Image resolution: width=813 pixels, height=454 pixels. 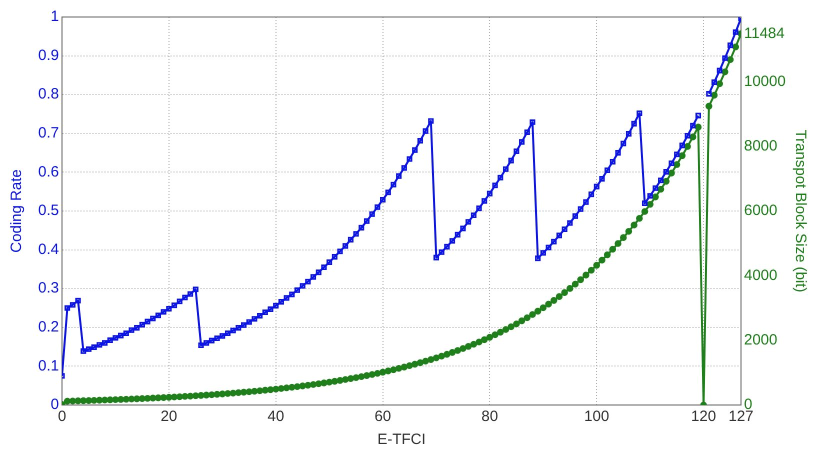 What do you see at coordinates (765, 81) in the screenshot?
I see `y2-tick-label: 10000` at bounding box center [765, 81].